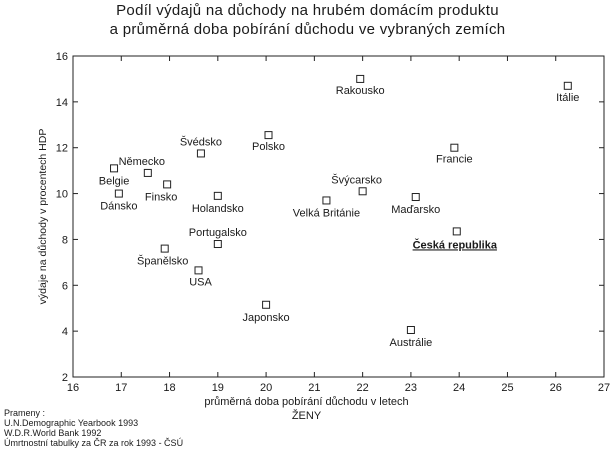 This screenshot has width=615, height=465. What do you see at coordinates (62, 103) in the screenshot?
I see `y-tick-label: 14` at bounding box center [62, 103].